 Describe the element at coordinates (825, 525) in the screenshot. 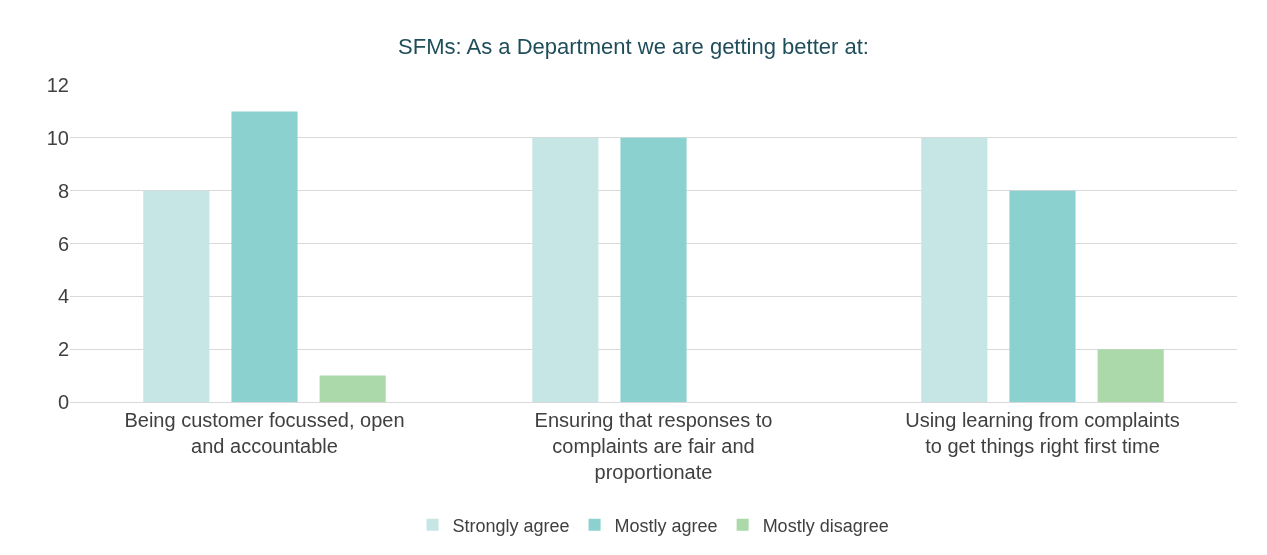

I see `legend-label: Mostly disagree` at that location.